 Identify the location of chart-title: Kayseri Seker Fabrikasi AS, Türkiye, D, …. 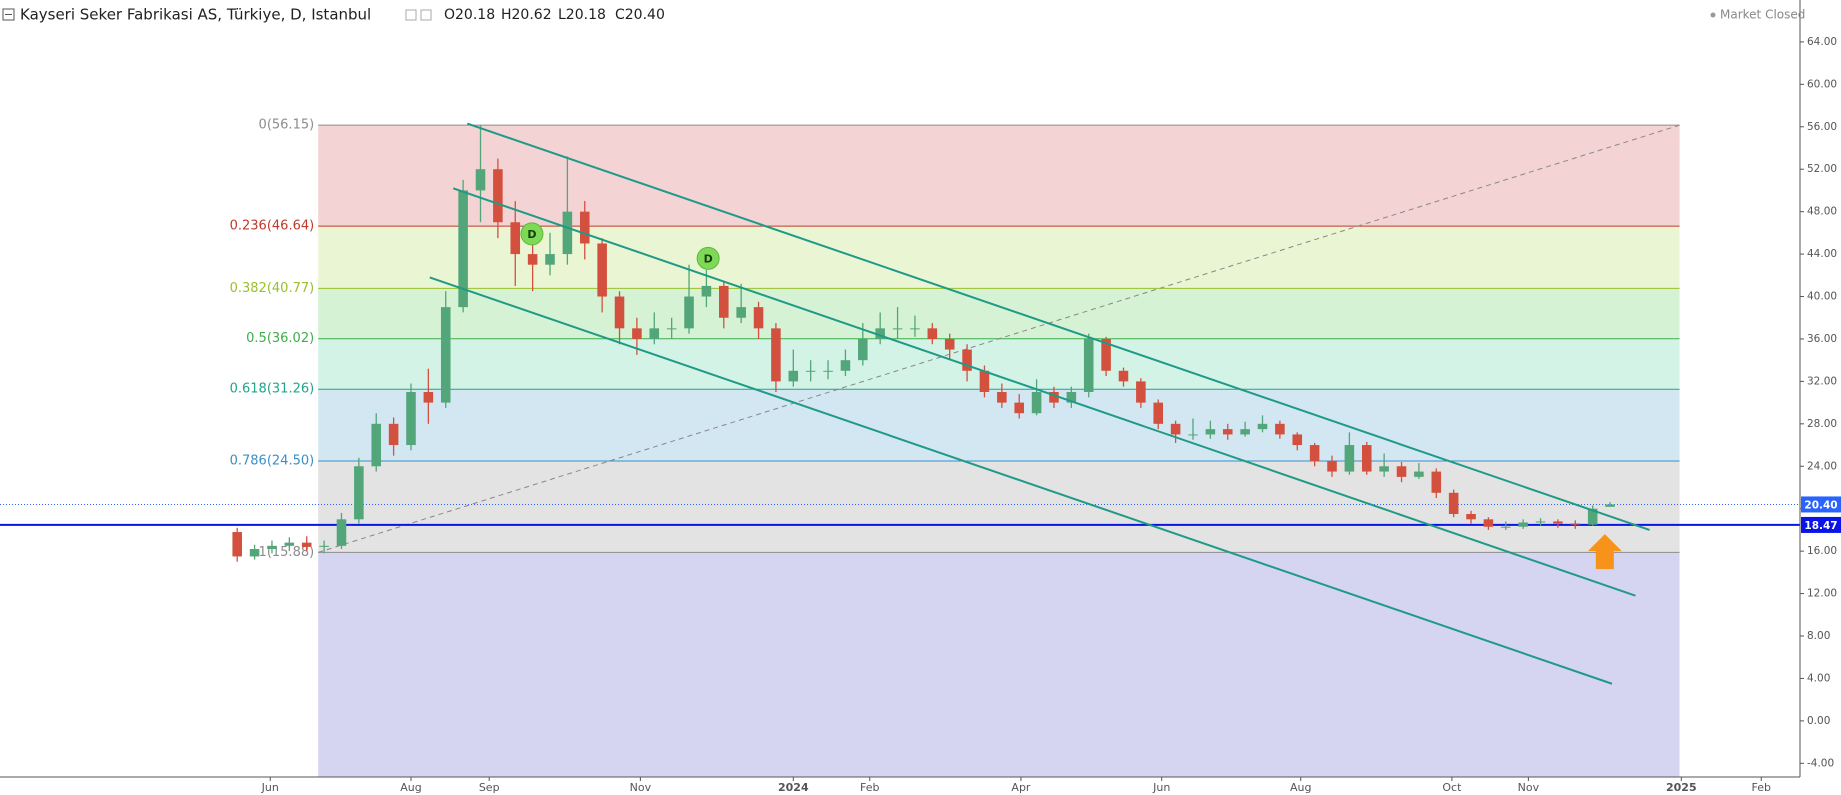
(195, 15).